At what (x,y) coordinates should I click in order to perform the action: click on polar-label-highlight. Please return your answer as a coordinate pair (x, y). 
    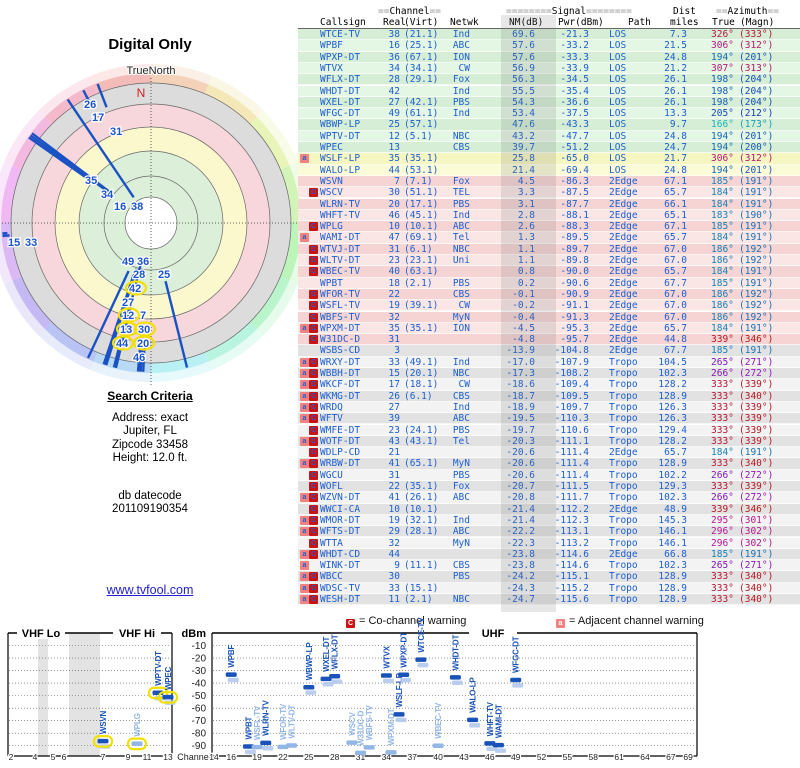
    Looking at the image, I should click on (144, 343).